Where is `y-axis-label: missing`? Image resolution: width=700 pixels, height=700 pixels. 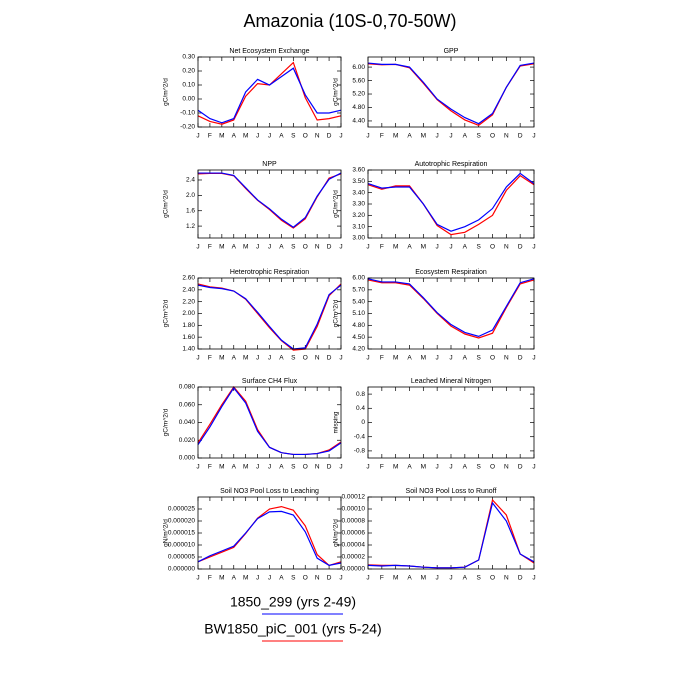
y-axis-label: missing is located at coordinates (336, 422).